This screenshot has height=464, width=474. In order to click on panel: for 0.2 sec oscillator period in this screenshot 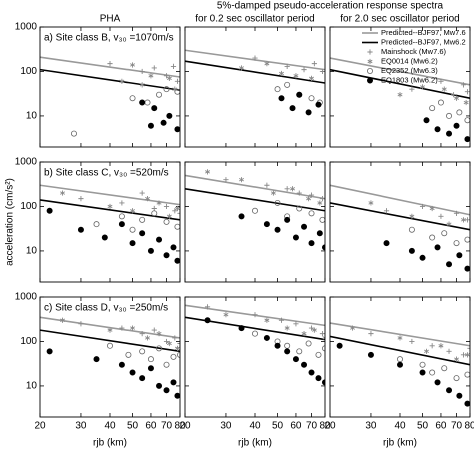, I will do `click(255, 81)`.